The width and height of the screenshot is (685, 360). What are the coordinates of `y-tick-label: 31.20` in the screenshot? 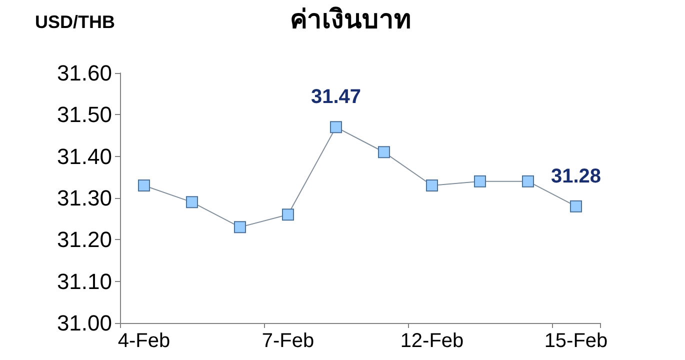 It's located at (84, 239).